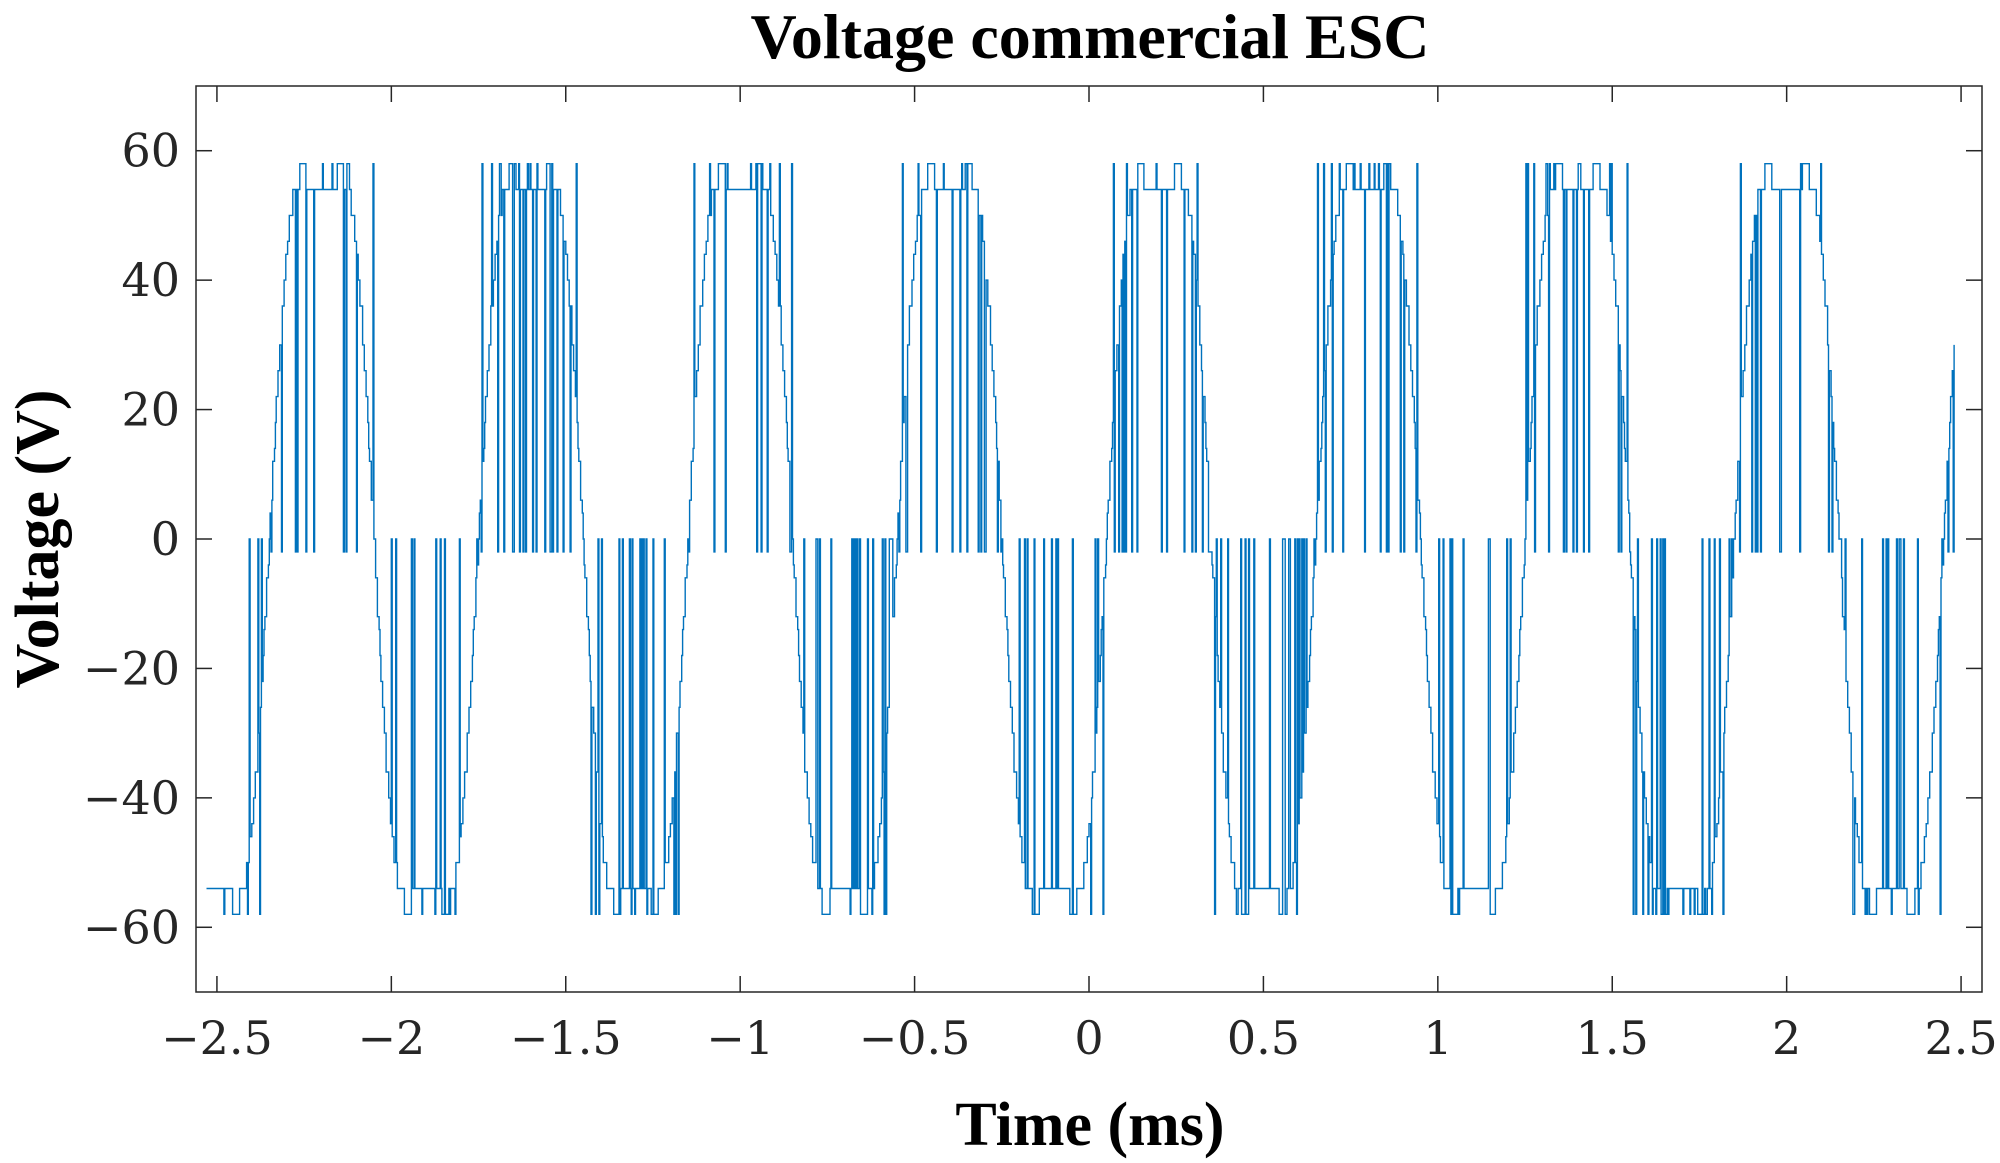  Describe the element at coordinates (740, 1038) in the screenshot. I see `x-tick-label: −1` at that location.